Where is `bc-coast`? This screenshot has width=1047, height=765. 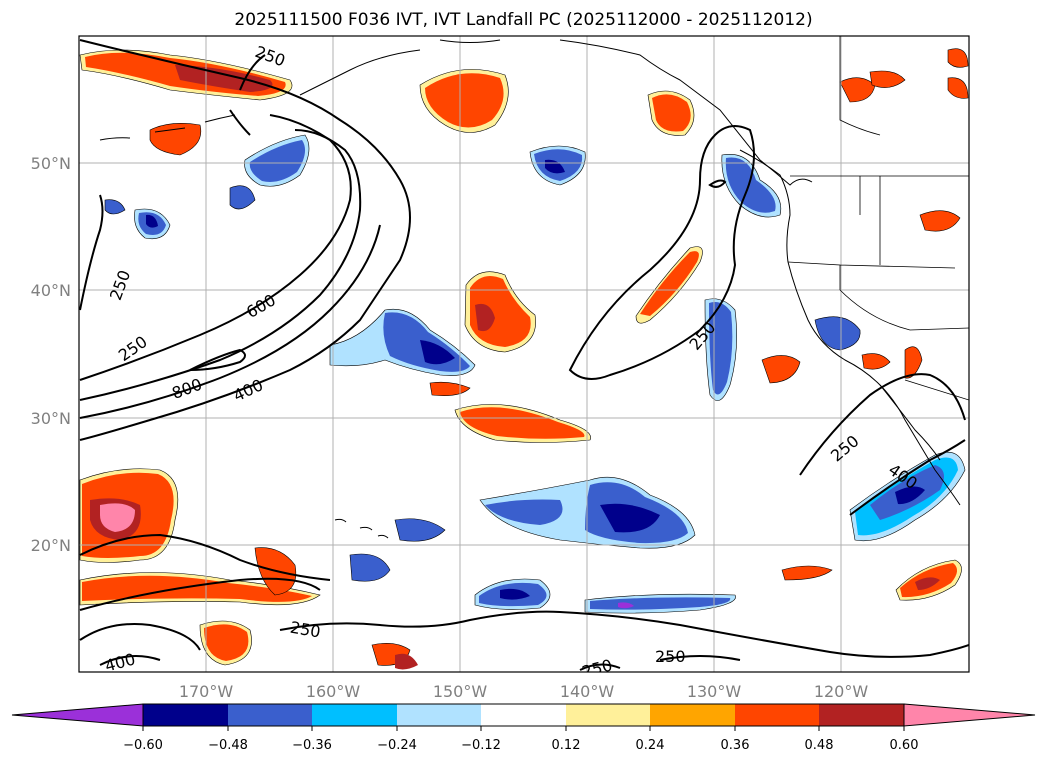 bc-coast is located at coordinates (765, 206).